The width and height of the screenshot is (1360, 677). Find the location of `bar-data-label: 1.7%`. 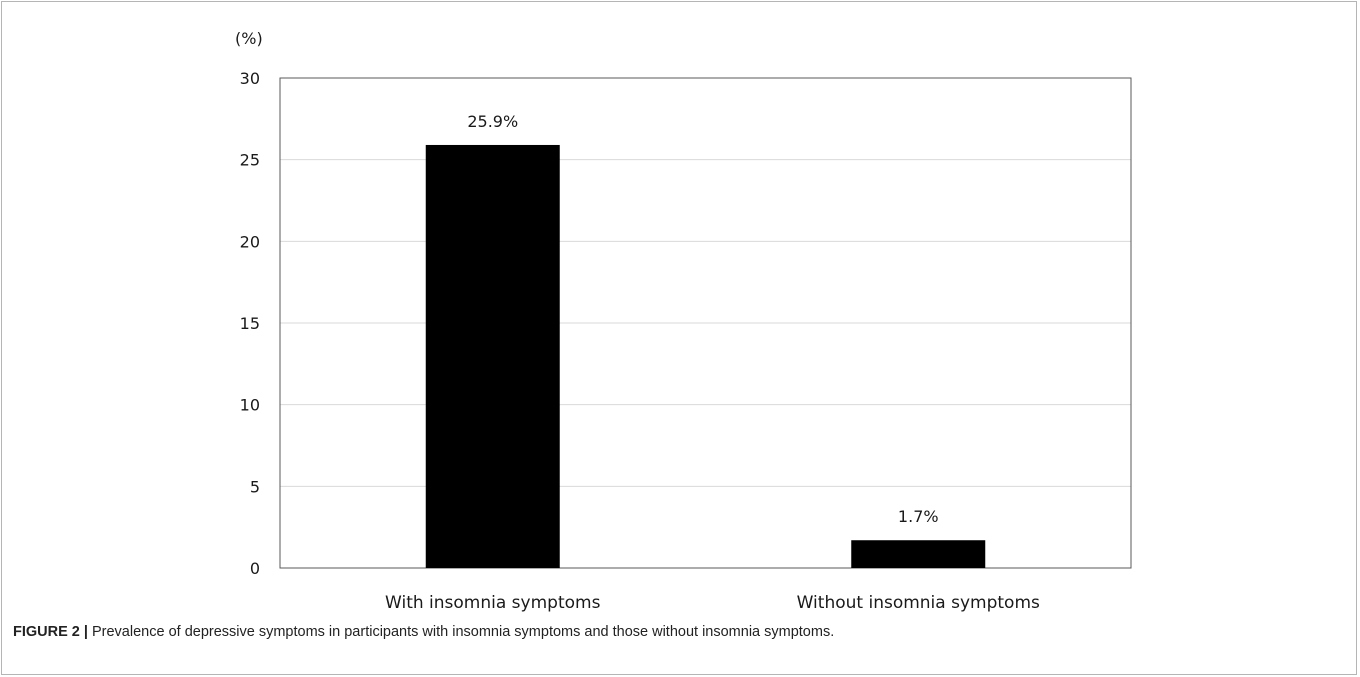

bar-data-label: 1.7% is located at coordinates (918, 516).